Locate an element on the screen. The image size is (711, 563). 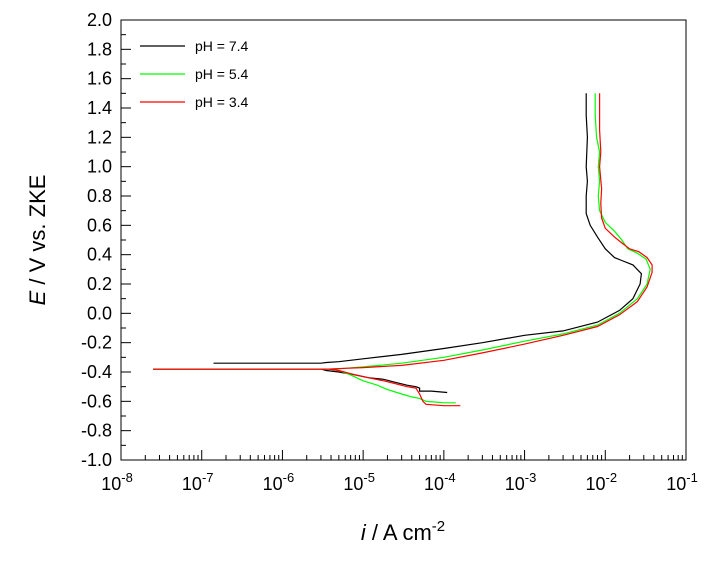
y-tick-label: 1.4 is located at coordinates (99, 108).